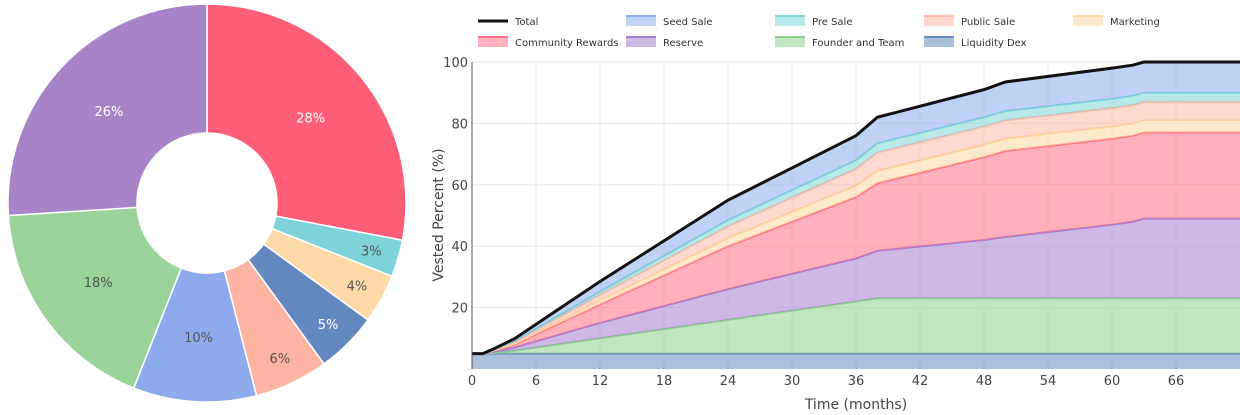  I want to click on y-tick-label: 40, so click(459, 247).